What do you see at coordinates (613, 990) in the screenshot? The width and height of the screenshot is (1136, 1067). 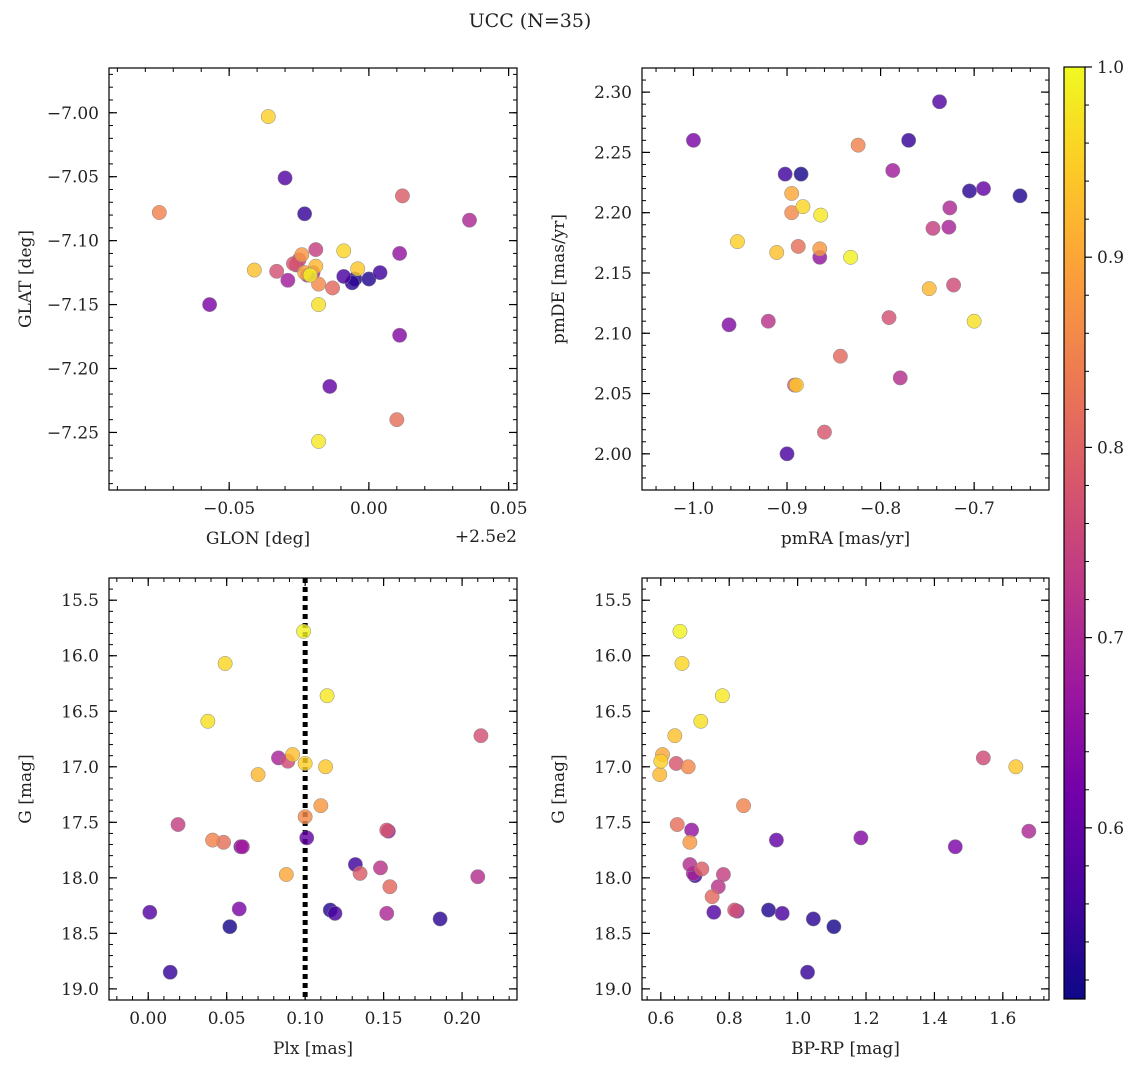 I see `y-tick-label: 19.0` at bounding box center [613, 990].